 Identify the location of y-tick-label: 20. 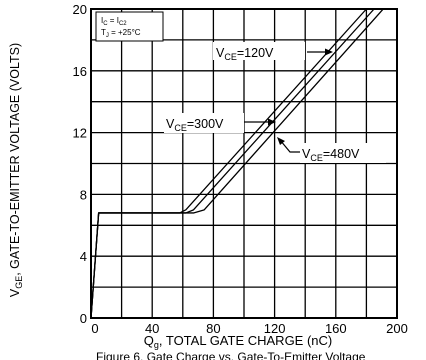
(80, 9).